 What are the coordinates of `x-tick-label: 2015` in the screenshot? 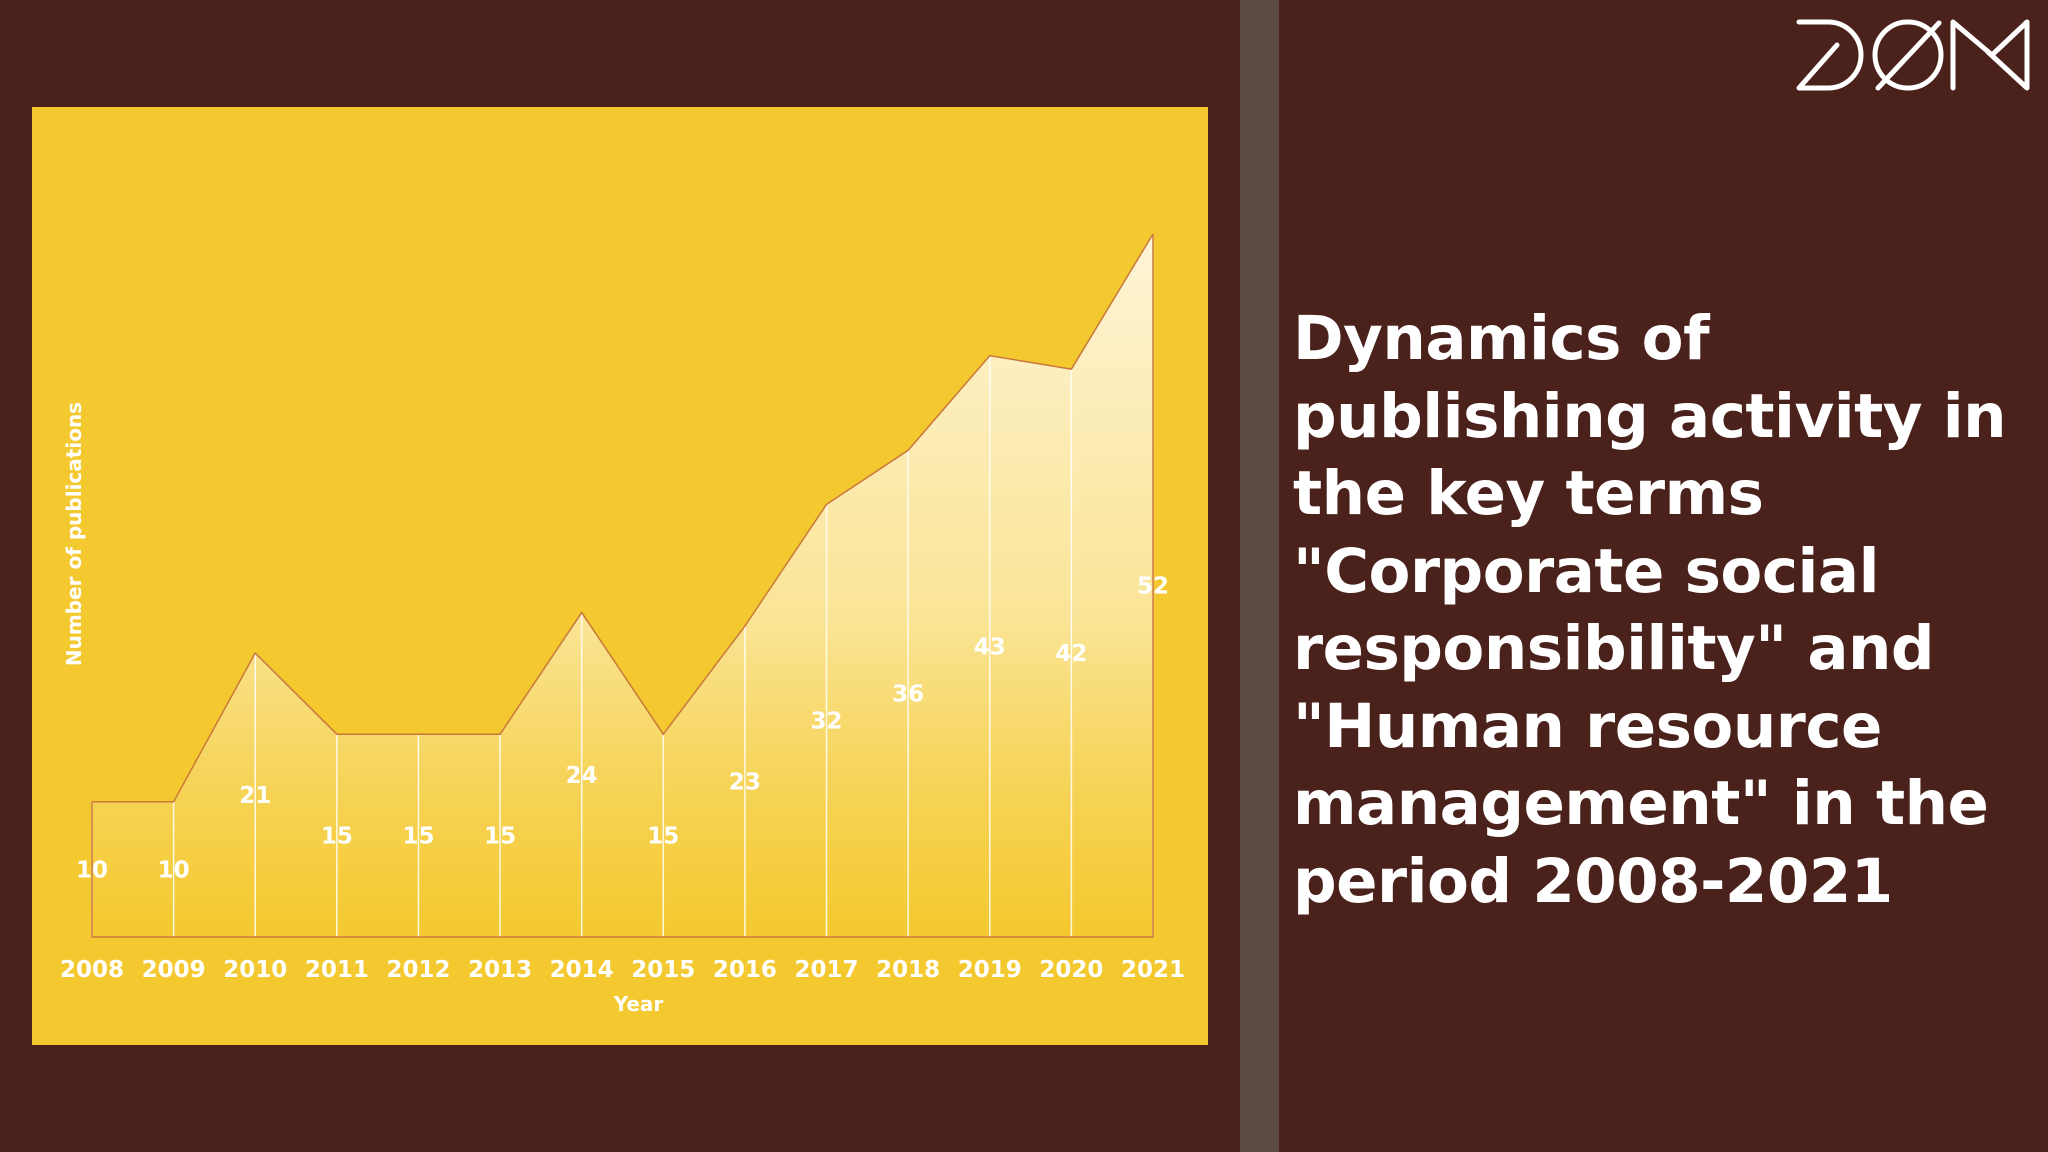 It's located at (663, 970).